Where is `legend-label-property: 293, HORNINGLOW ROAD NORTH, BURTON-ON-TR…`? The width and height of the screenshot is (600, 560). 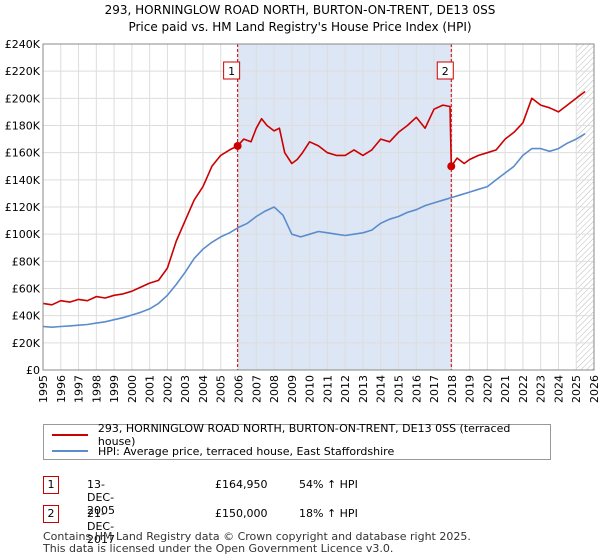 legend-label-property: 293, HORNINGLOW ROAD NORTH, BURTON-ON-TR… is located at coordinates (304, 435).